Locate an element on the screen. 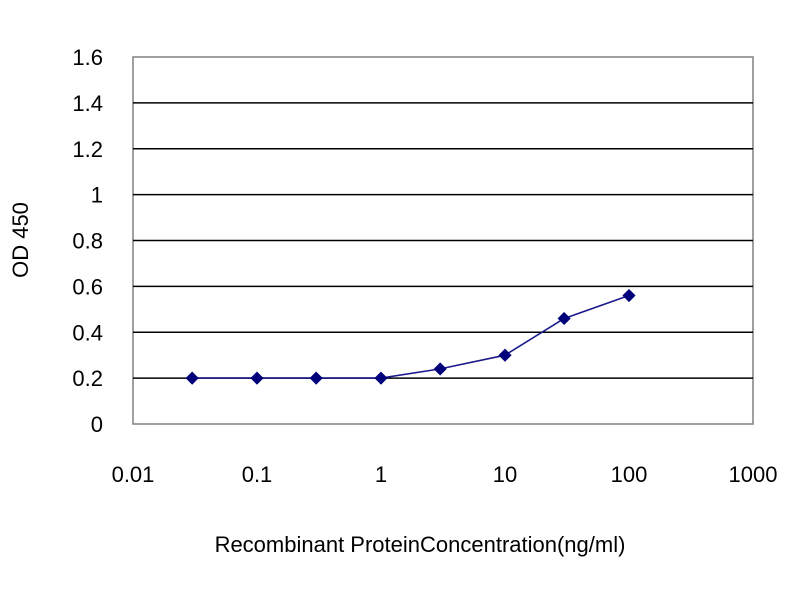  series-line is located at coordinates (411, 336).